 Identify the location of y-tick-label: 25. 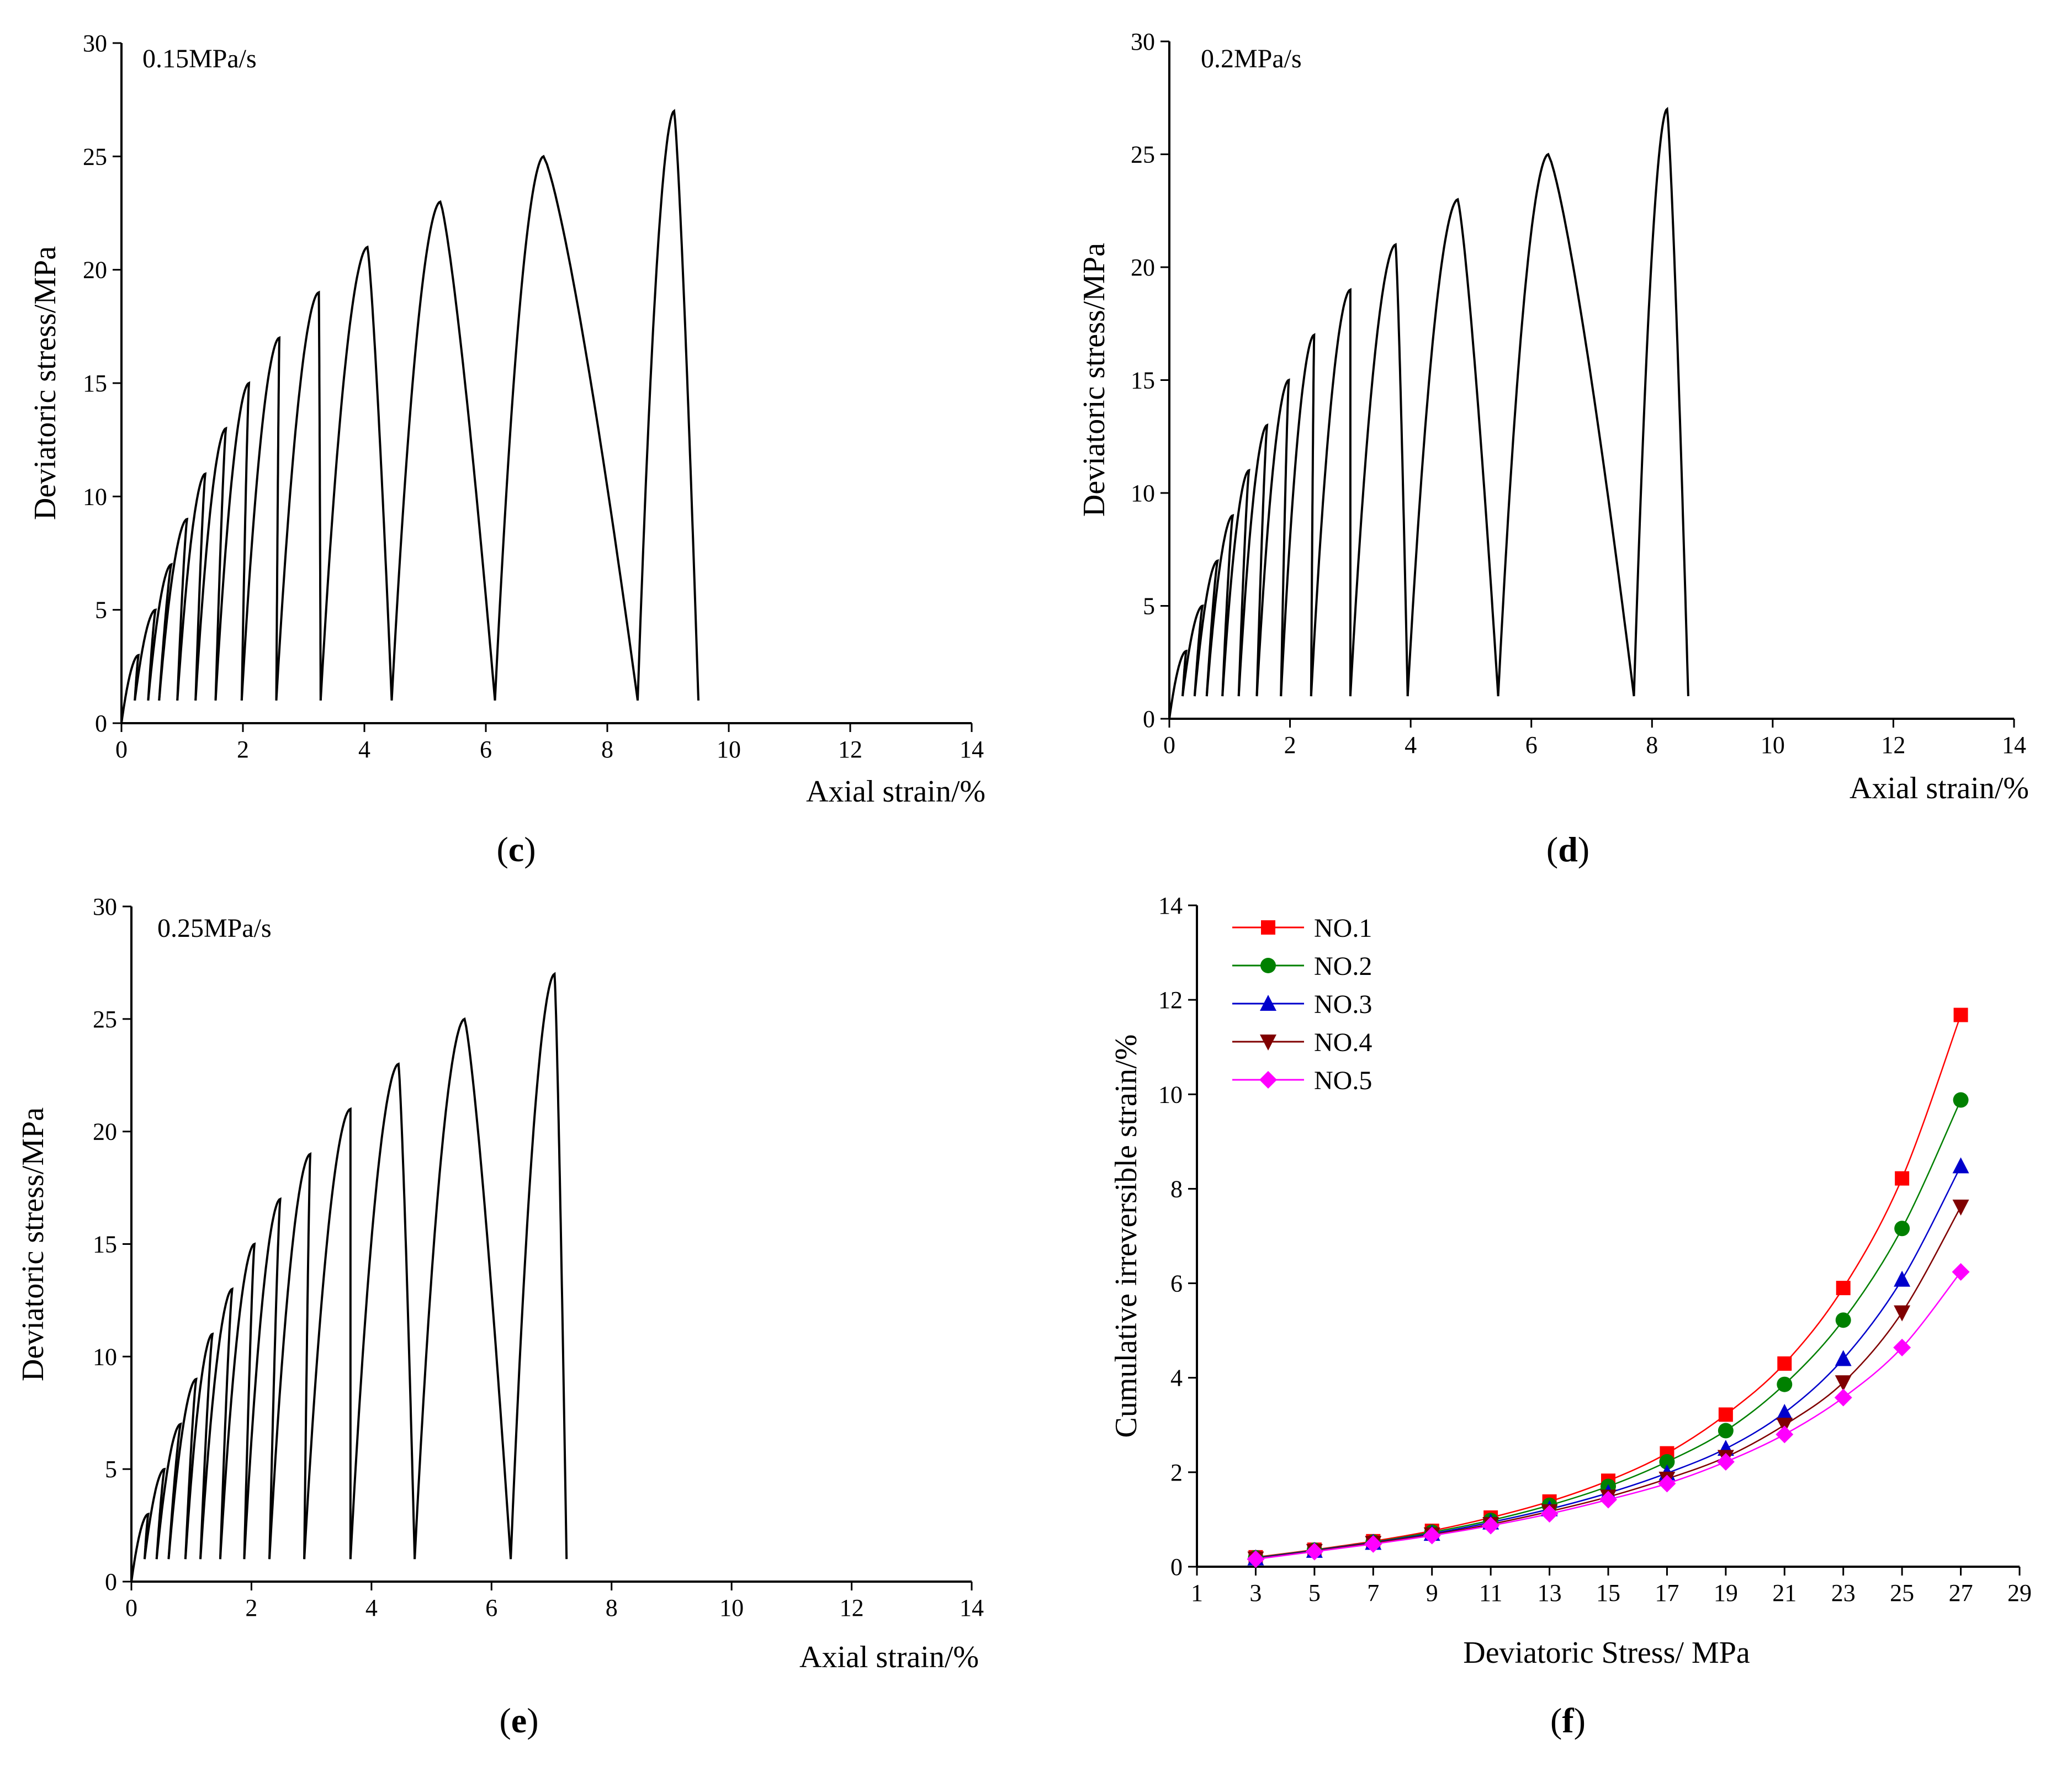
(1143, 154).